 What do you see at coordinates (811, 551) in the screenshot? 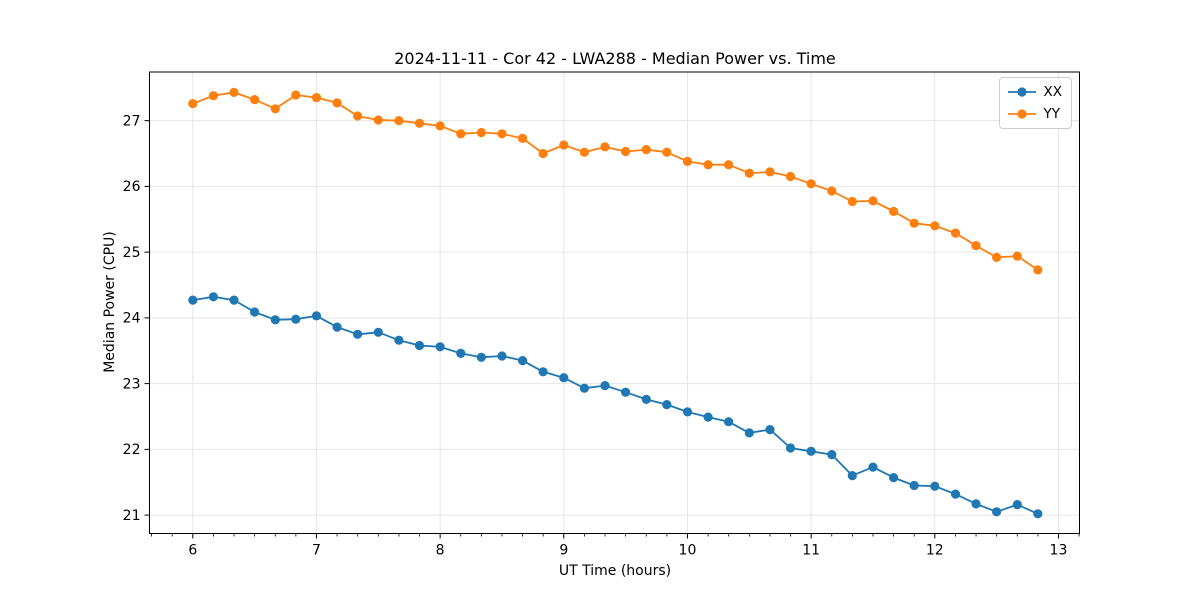
I see `x-tick-label: 11` at bounding box center [811, 551].